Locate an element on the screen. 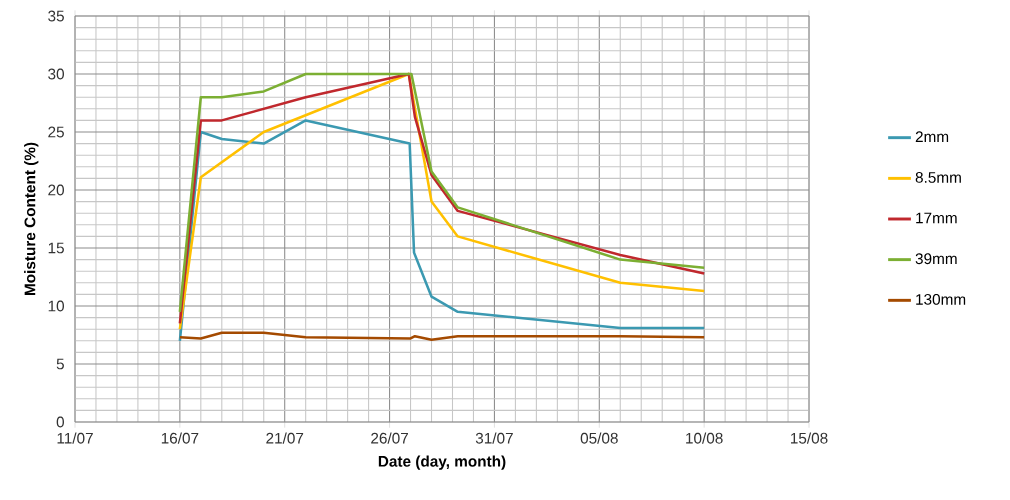  x-tick-label: 05/08 is located at coordinates (599, 438).